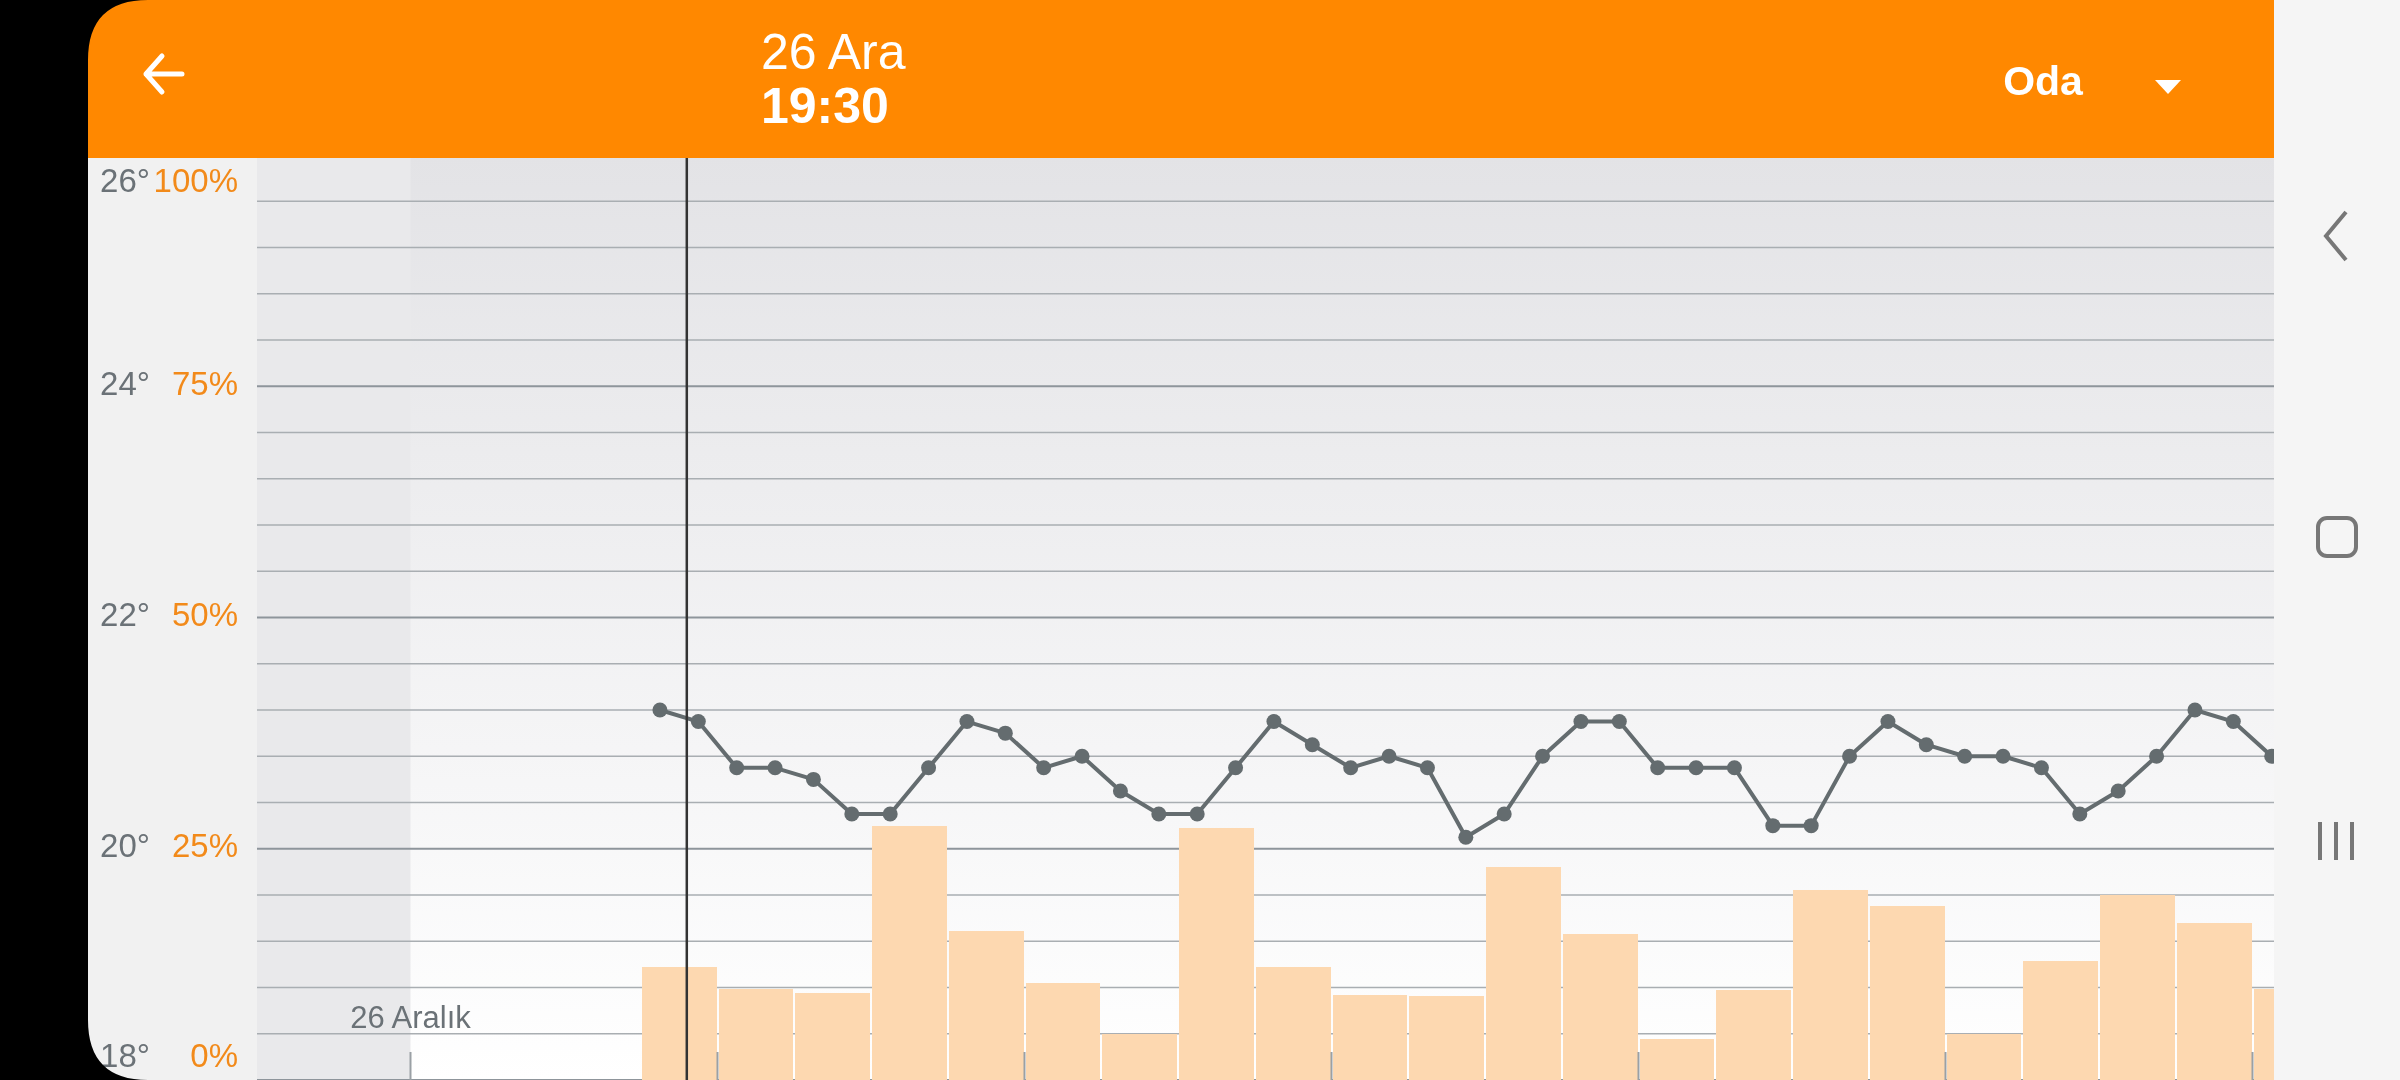 The image size is (2400, 1080). What do you see at coordinates (125, 1055) in the screenshot?
I see `y-tick-label: 18°` at bounding box center [125, 1055].